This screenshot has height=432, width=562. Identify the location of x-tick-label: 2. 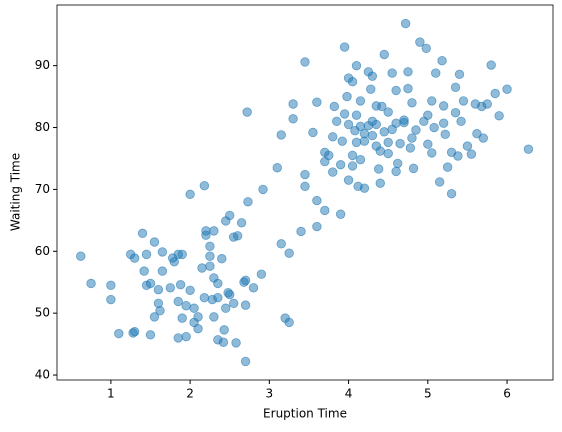
(190, 394).